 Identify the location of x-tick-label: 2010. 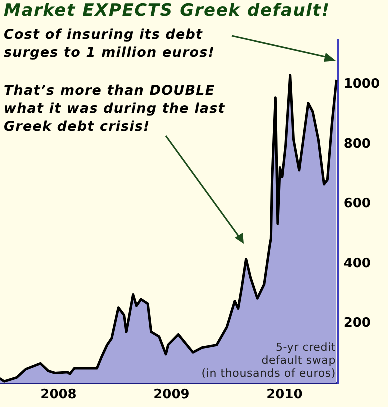
(284, 395).